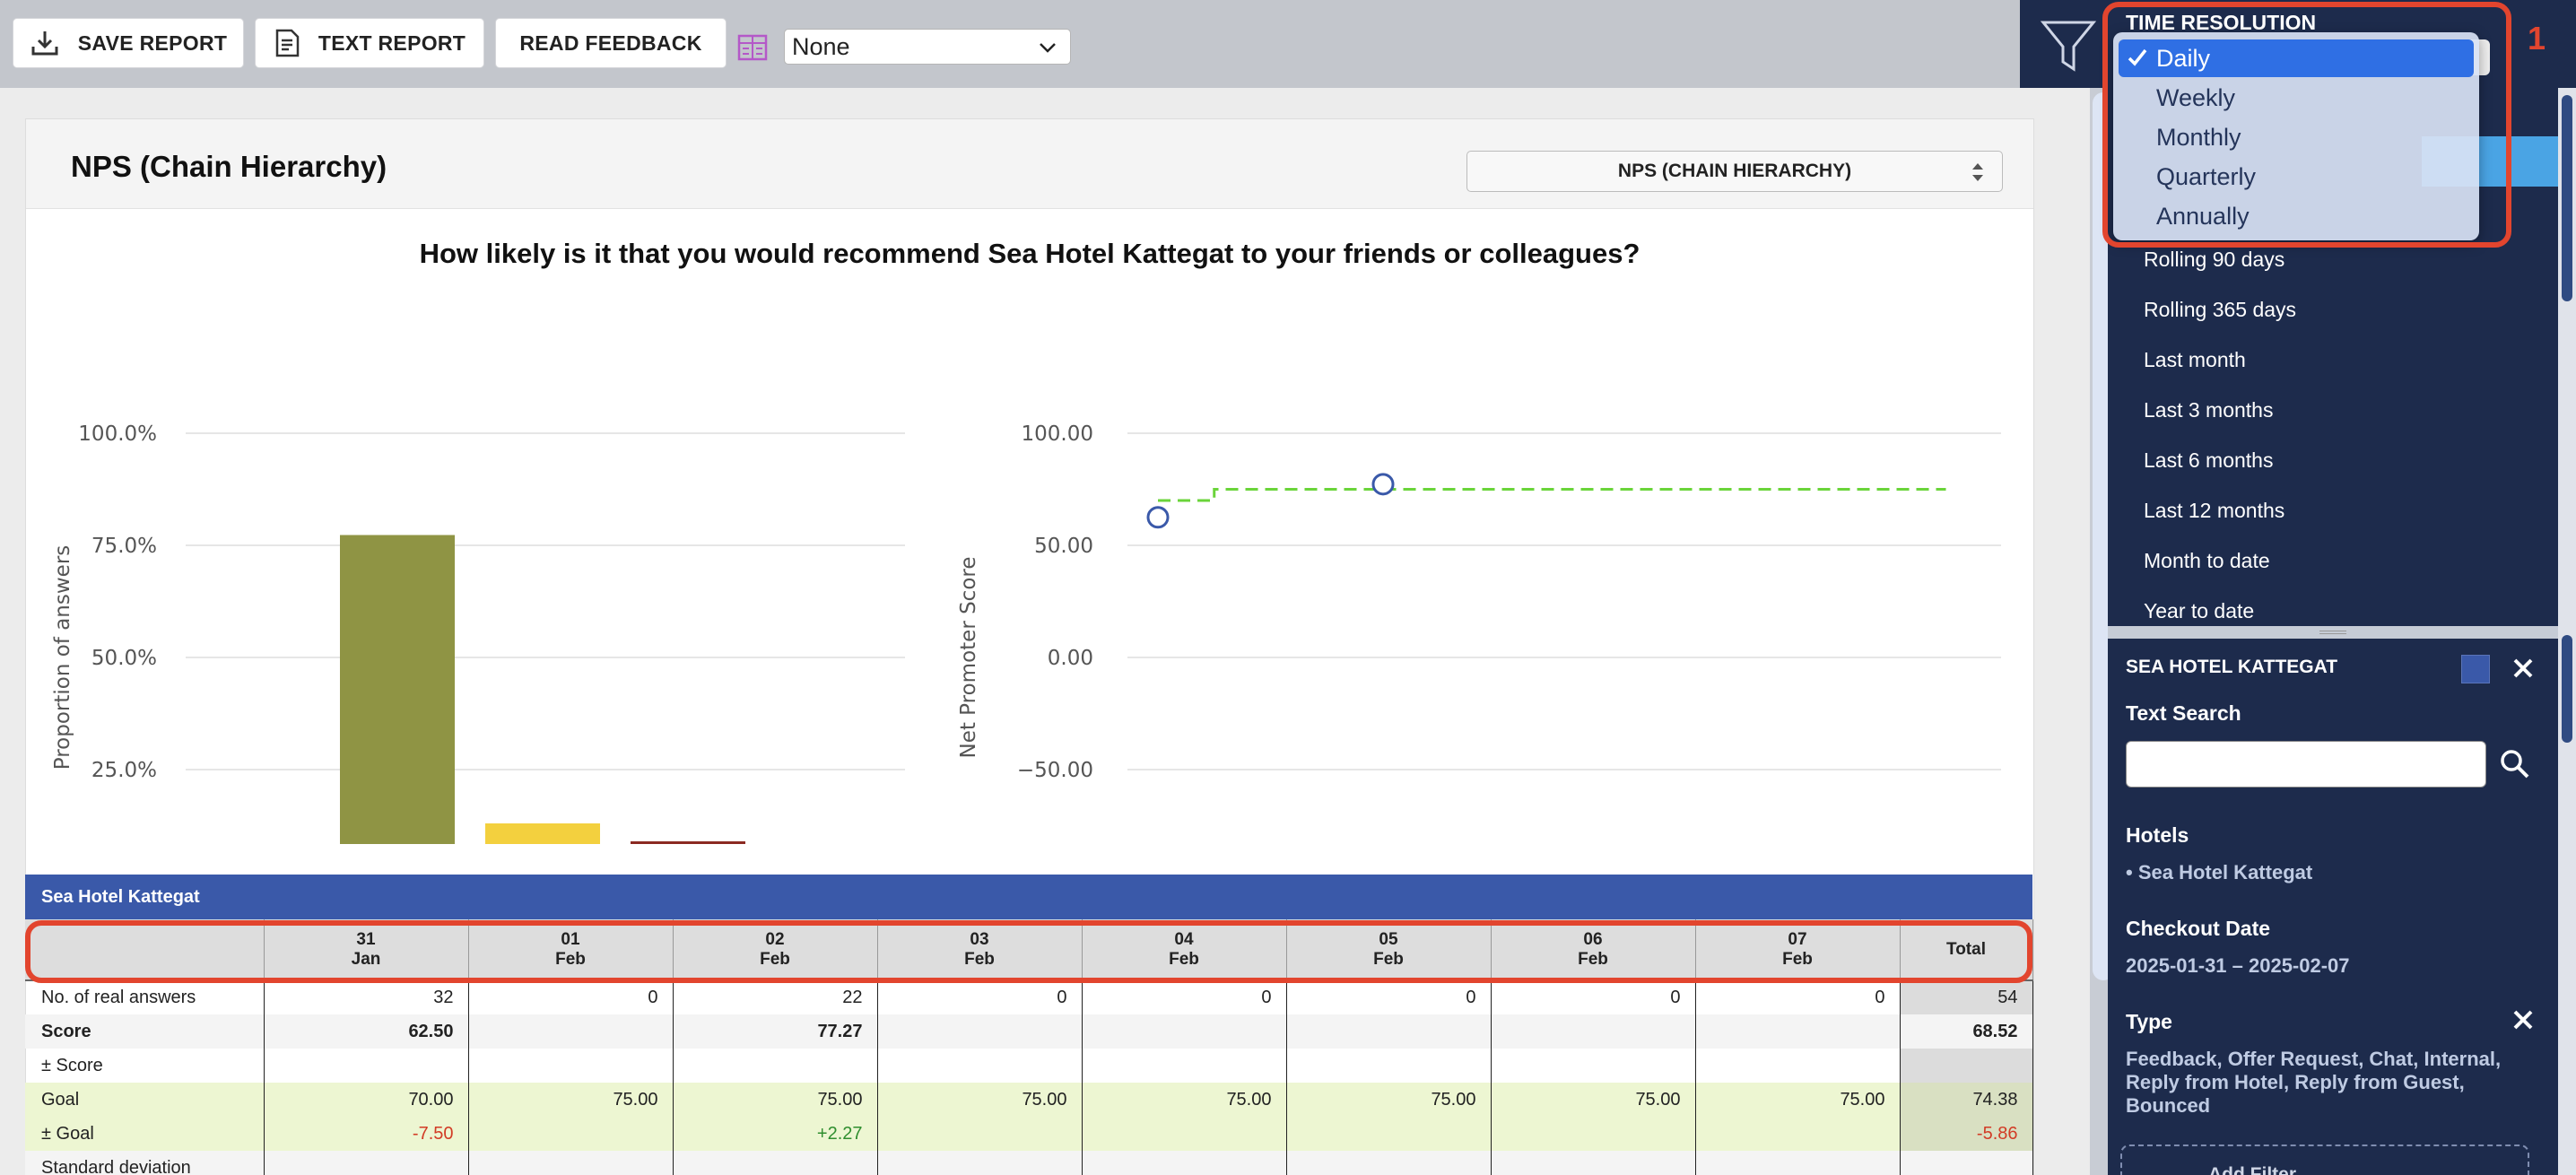  I want to click on table-cell: +2.27, so click(775, 1134).